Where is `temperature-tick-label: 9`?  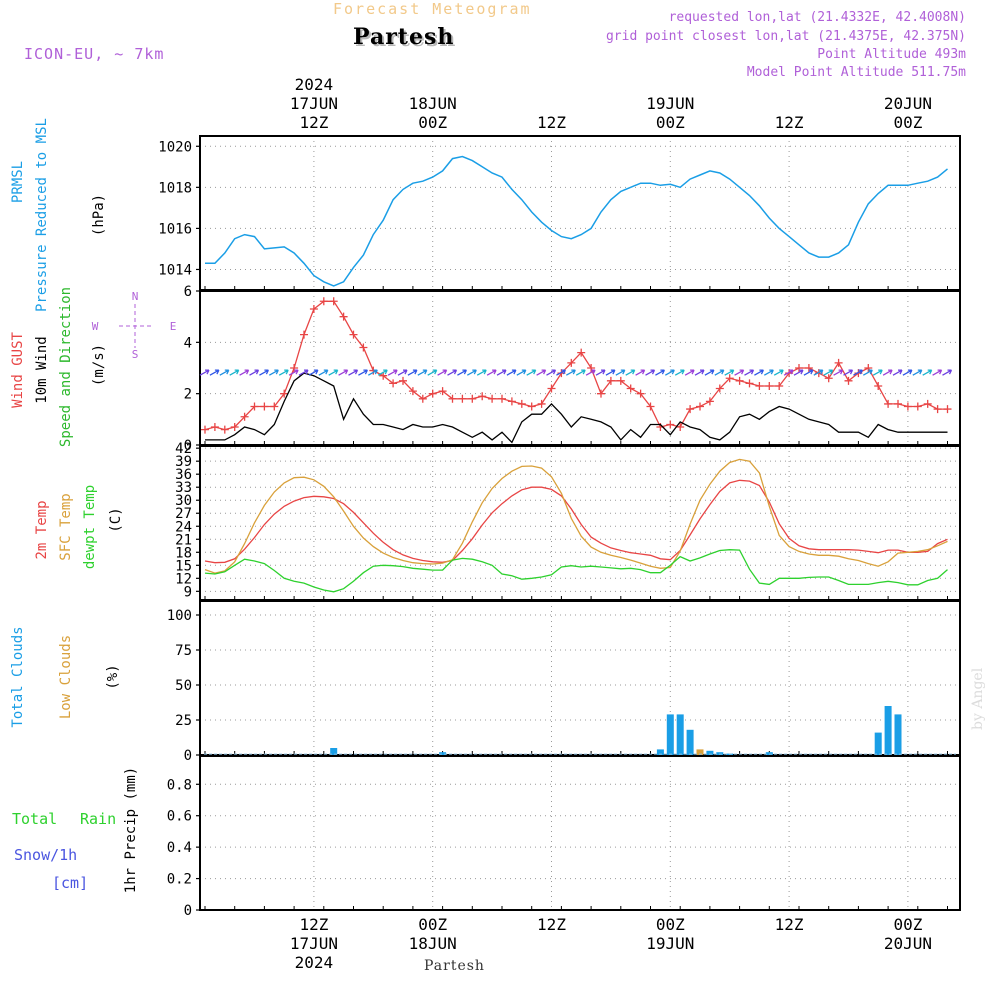 temperature-tick-label: 9 is located at coordinates (188, 592).